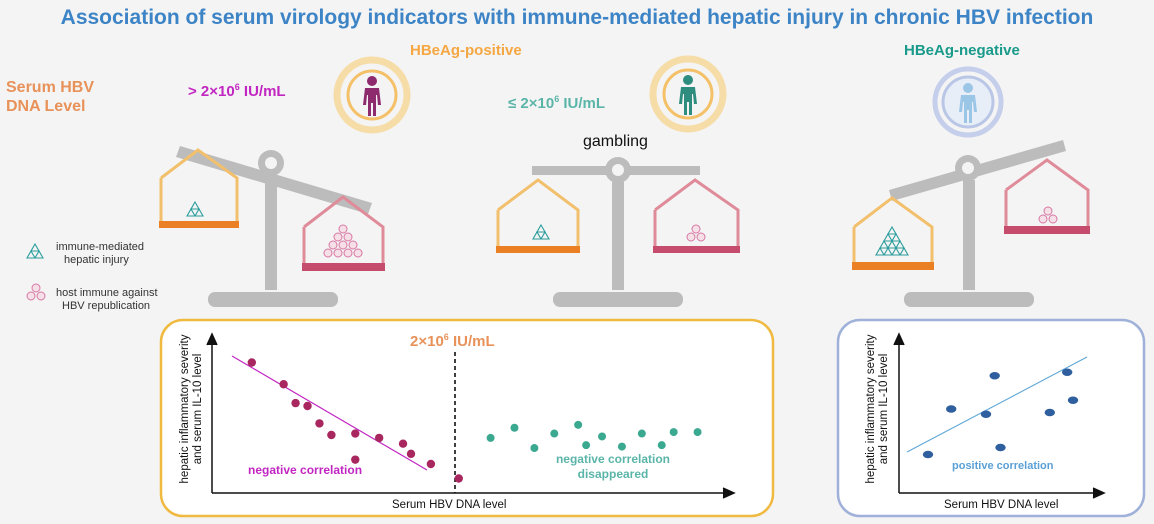 Image resolution: width=1154 pixels, height=524 pixels. I want to click on left-plot-xlabel: Serum HBV DNA level, so click(449, 505).